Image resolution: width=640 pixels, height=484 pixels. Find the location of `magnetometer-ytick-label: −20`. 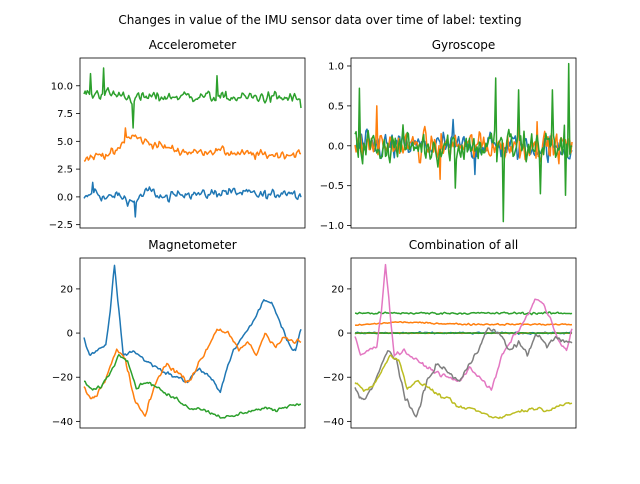

magnetometer-ytick-label: −20 is located at coordinates (62, 378).